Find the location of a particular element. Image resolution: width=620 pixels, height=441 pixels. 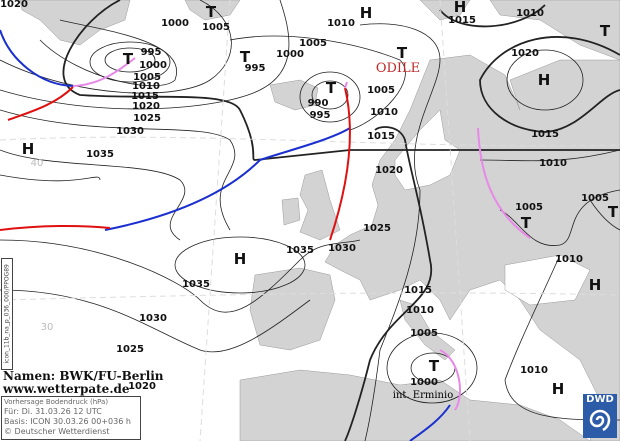

italy is located at coordinates (427, 330).